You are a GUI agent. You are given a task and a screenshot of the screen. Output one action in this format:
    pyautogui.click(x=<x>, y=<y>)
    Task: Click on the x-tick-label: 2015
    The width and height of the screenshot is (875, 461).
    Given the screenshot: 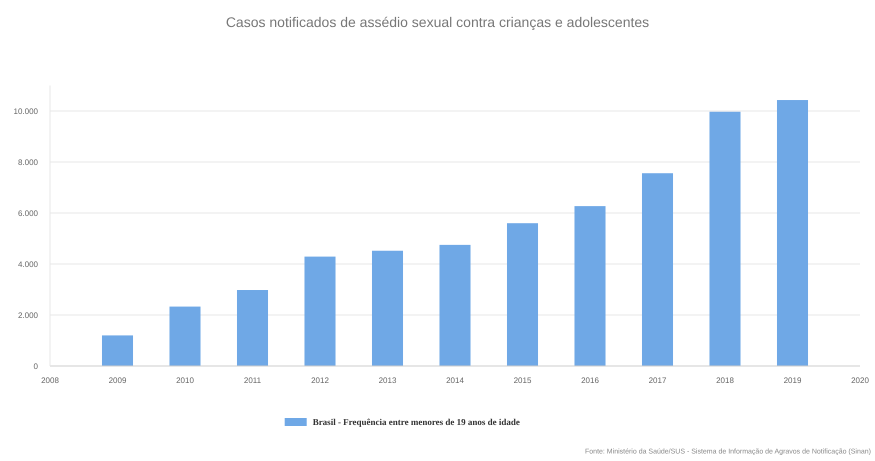 What is the action you would take?
    pyautogui.click(x=523, y=380)
    